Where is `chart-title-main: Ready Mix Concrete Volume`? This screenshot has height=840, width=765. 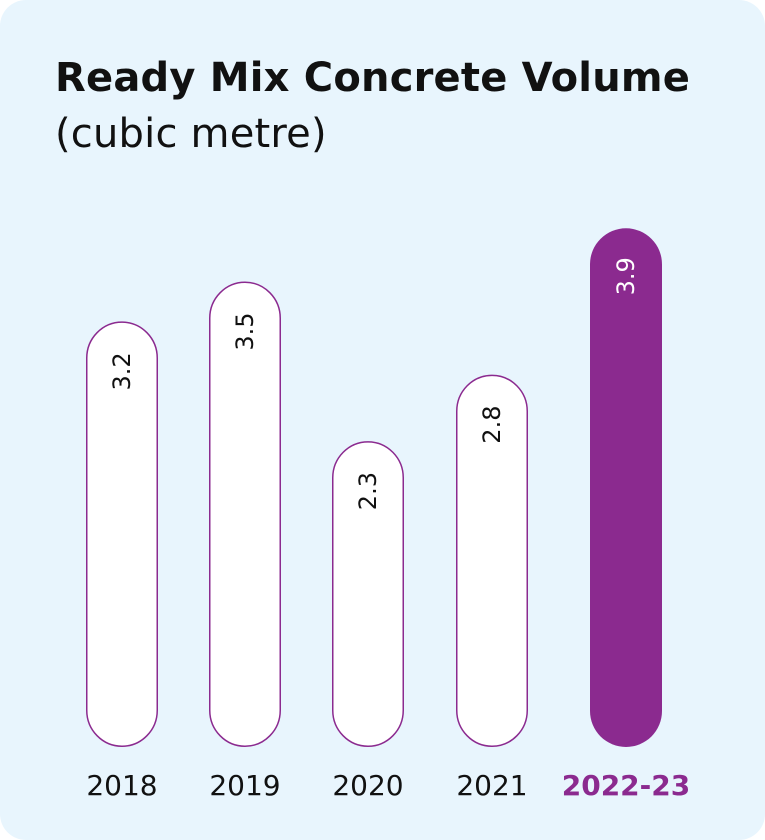 chart-title-main: Ready Mix Concrete Volume is located at coordinates (373, 78).